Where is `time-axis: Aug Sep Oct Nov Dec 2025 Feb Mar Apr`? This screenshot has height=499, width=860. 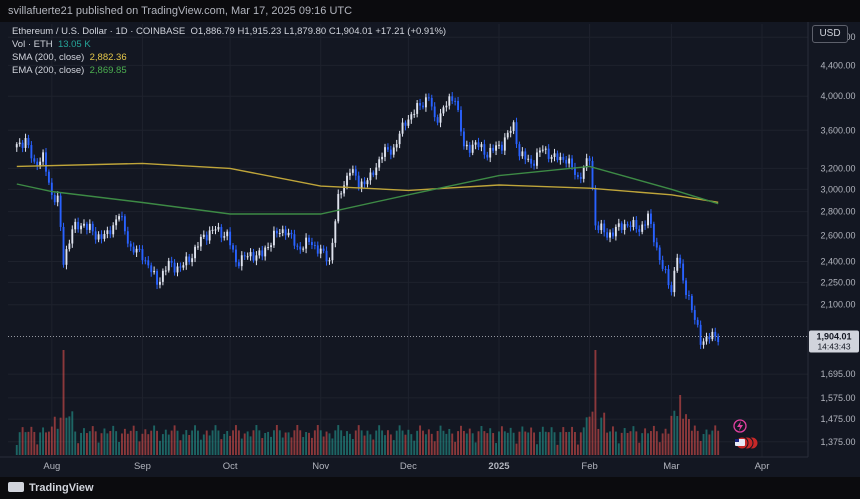 time-axis: Aug Sep Oct Nov Dec 2025 Feb Mar Apr is located at coordinates (404, 464).